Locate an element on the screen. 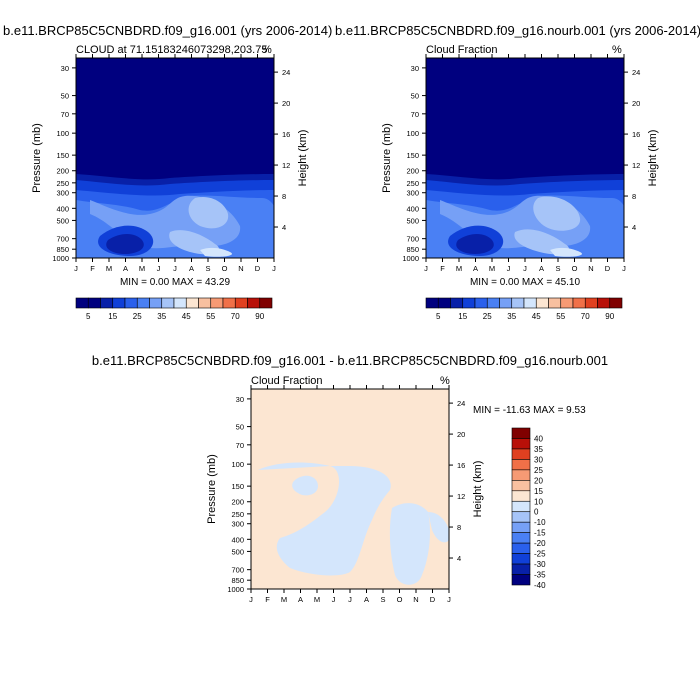 This screenshot has height=700, width=700. panel-2-contour-field is located at coordinates (525, 158).